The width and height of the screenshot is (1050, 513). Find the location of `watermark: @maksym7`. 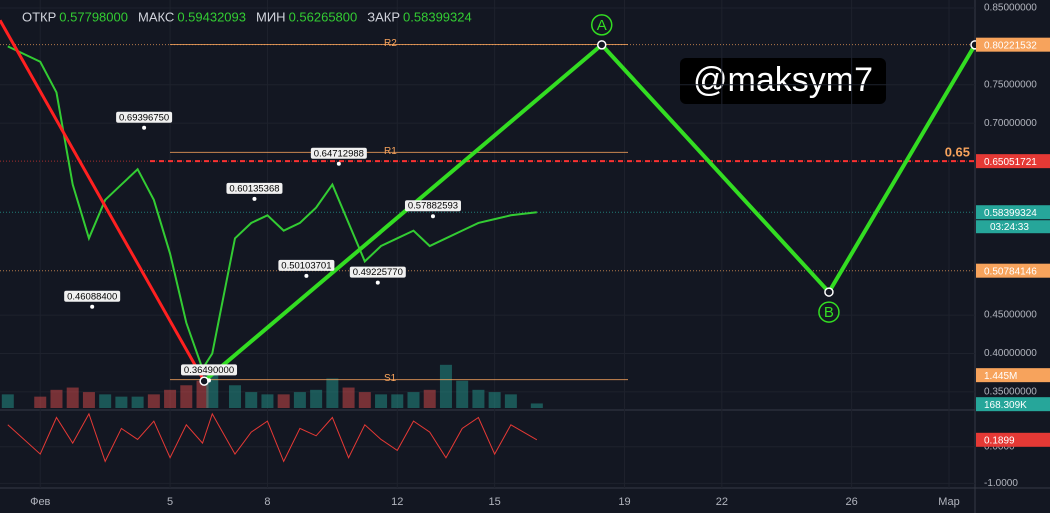

watermark: @maksym7 is located at coordinates (783, 80).